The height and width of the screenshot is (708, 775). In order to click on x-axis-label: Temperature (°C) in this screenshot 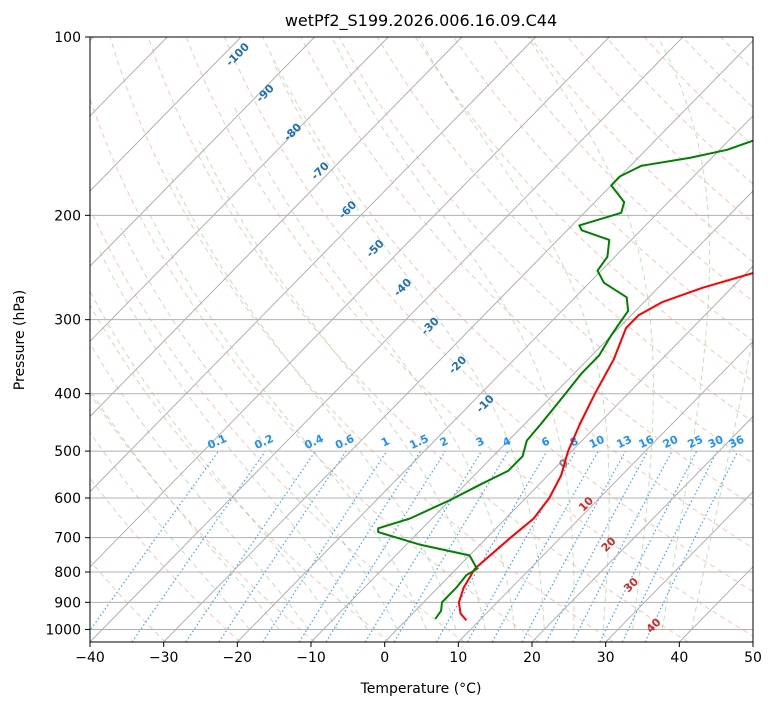, I will do `click(421, 689)`.